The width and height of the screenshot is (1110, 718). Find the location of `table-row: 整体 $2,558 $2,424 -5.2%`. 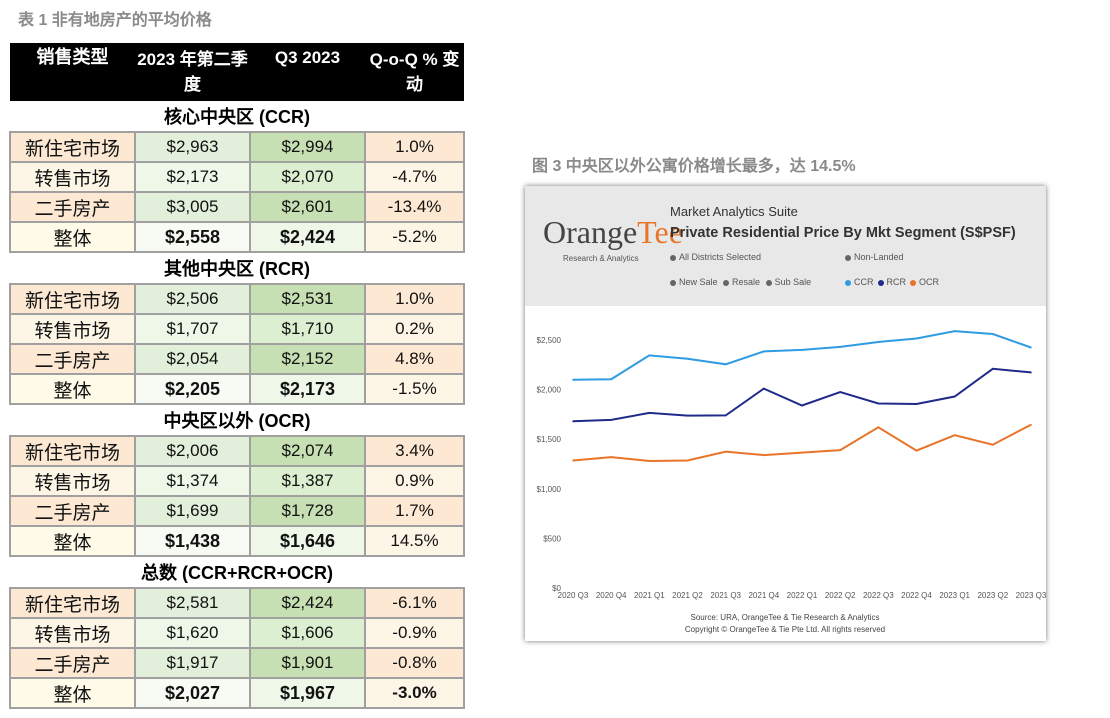

table-row: 整体 $2,558 $2,424 -5.2% is located at coordinates (237, 237).